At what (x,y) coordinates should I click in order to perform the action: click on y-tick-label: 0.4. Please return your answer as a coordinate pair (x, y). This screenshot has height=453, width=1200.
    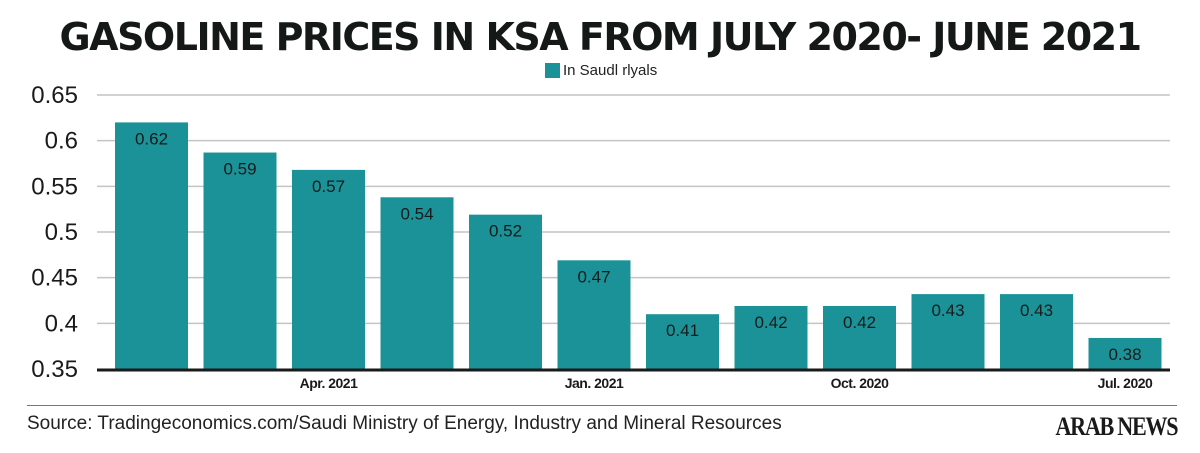
    Looking at the image, I should click on (61, 323).